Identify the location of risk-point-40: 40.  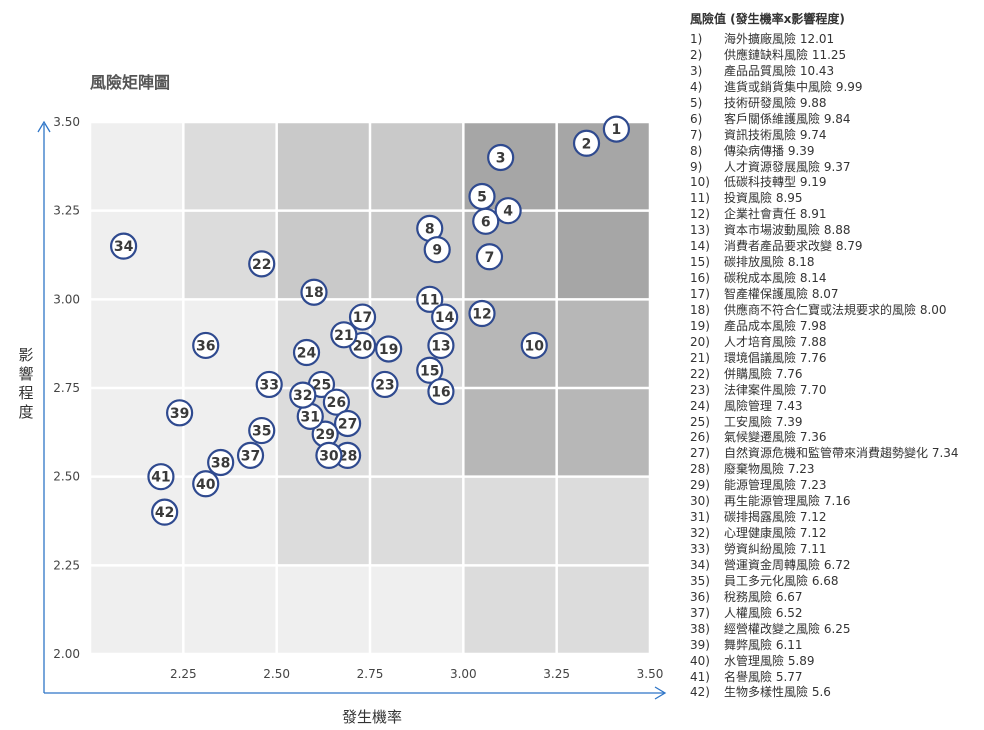
(206, 484).